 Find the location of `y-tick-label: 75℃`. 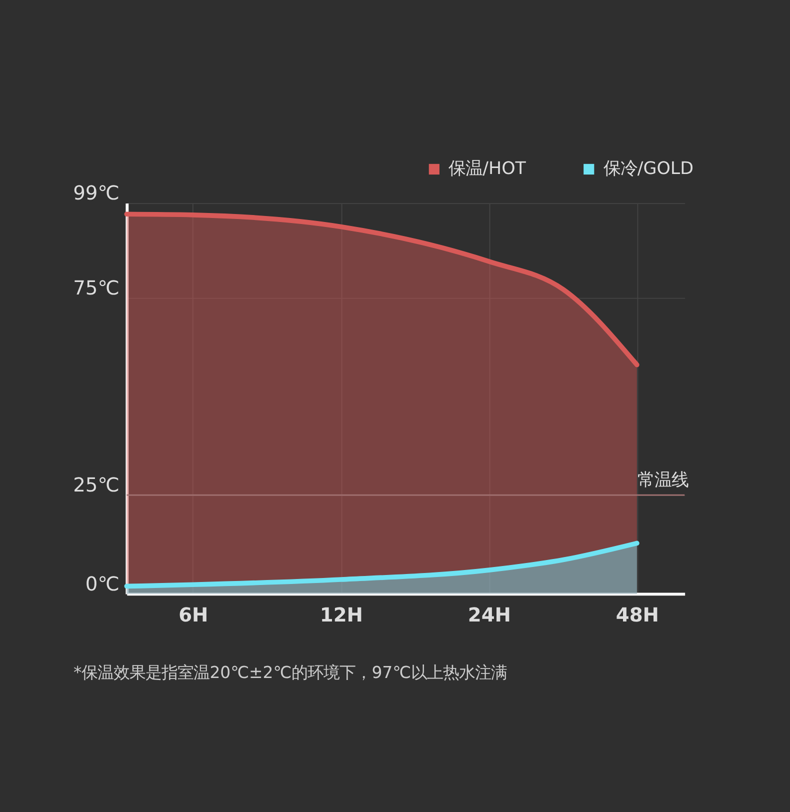

y-tick-label: 75℃ is located at coordinates (96, 288).